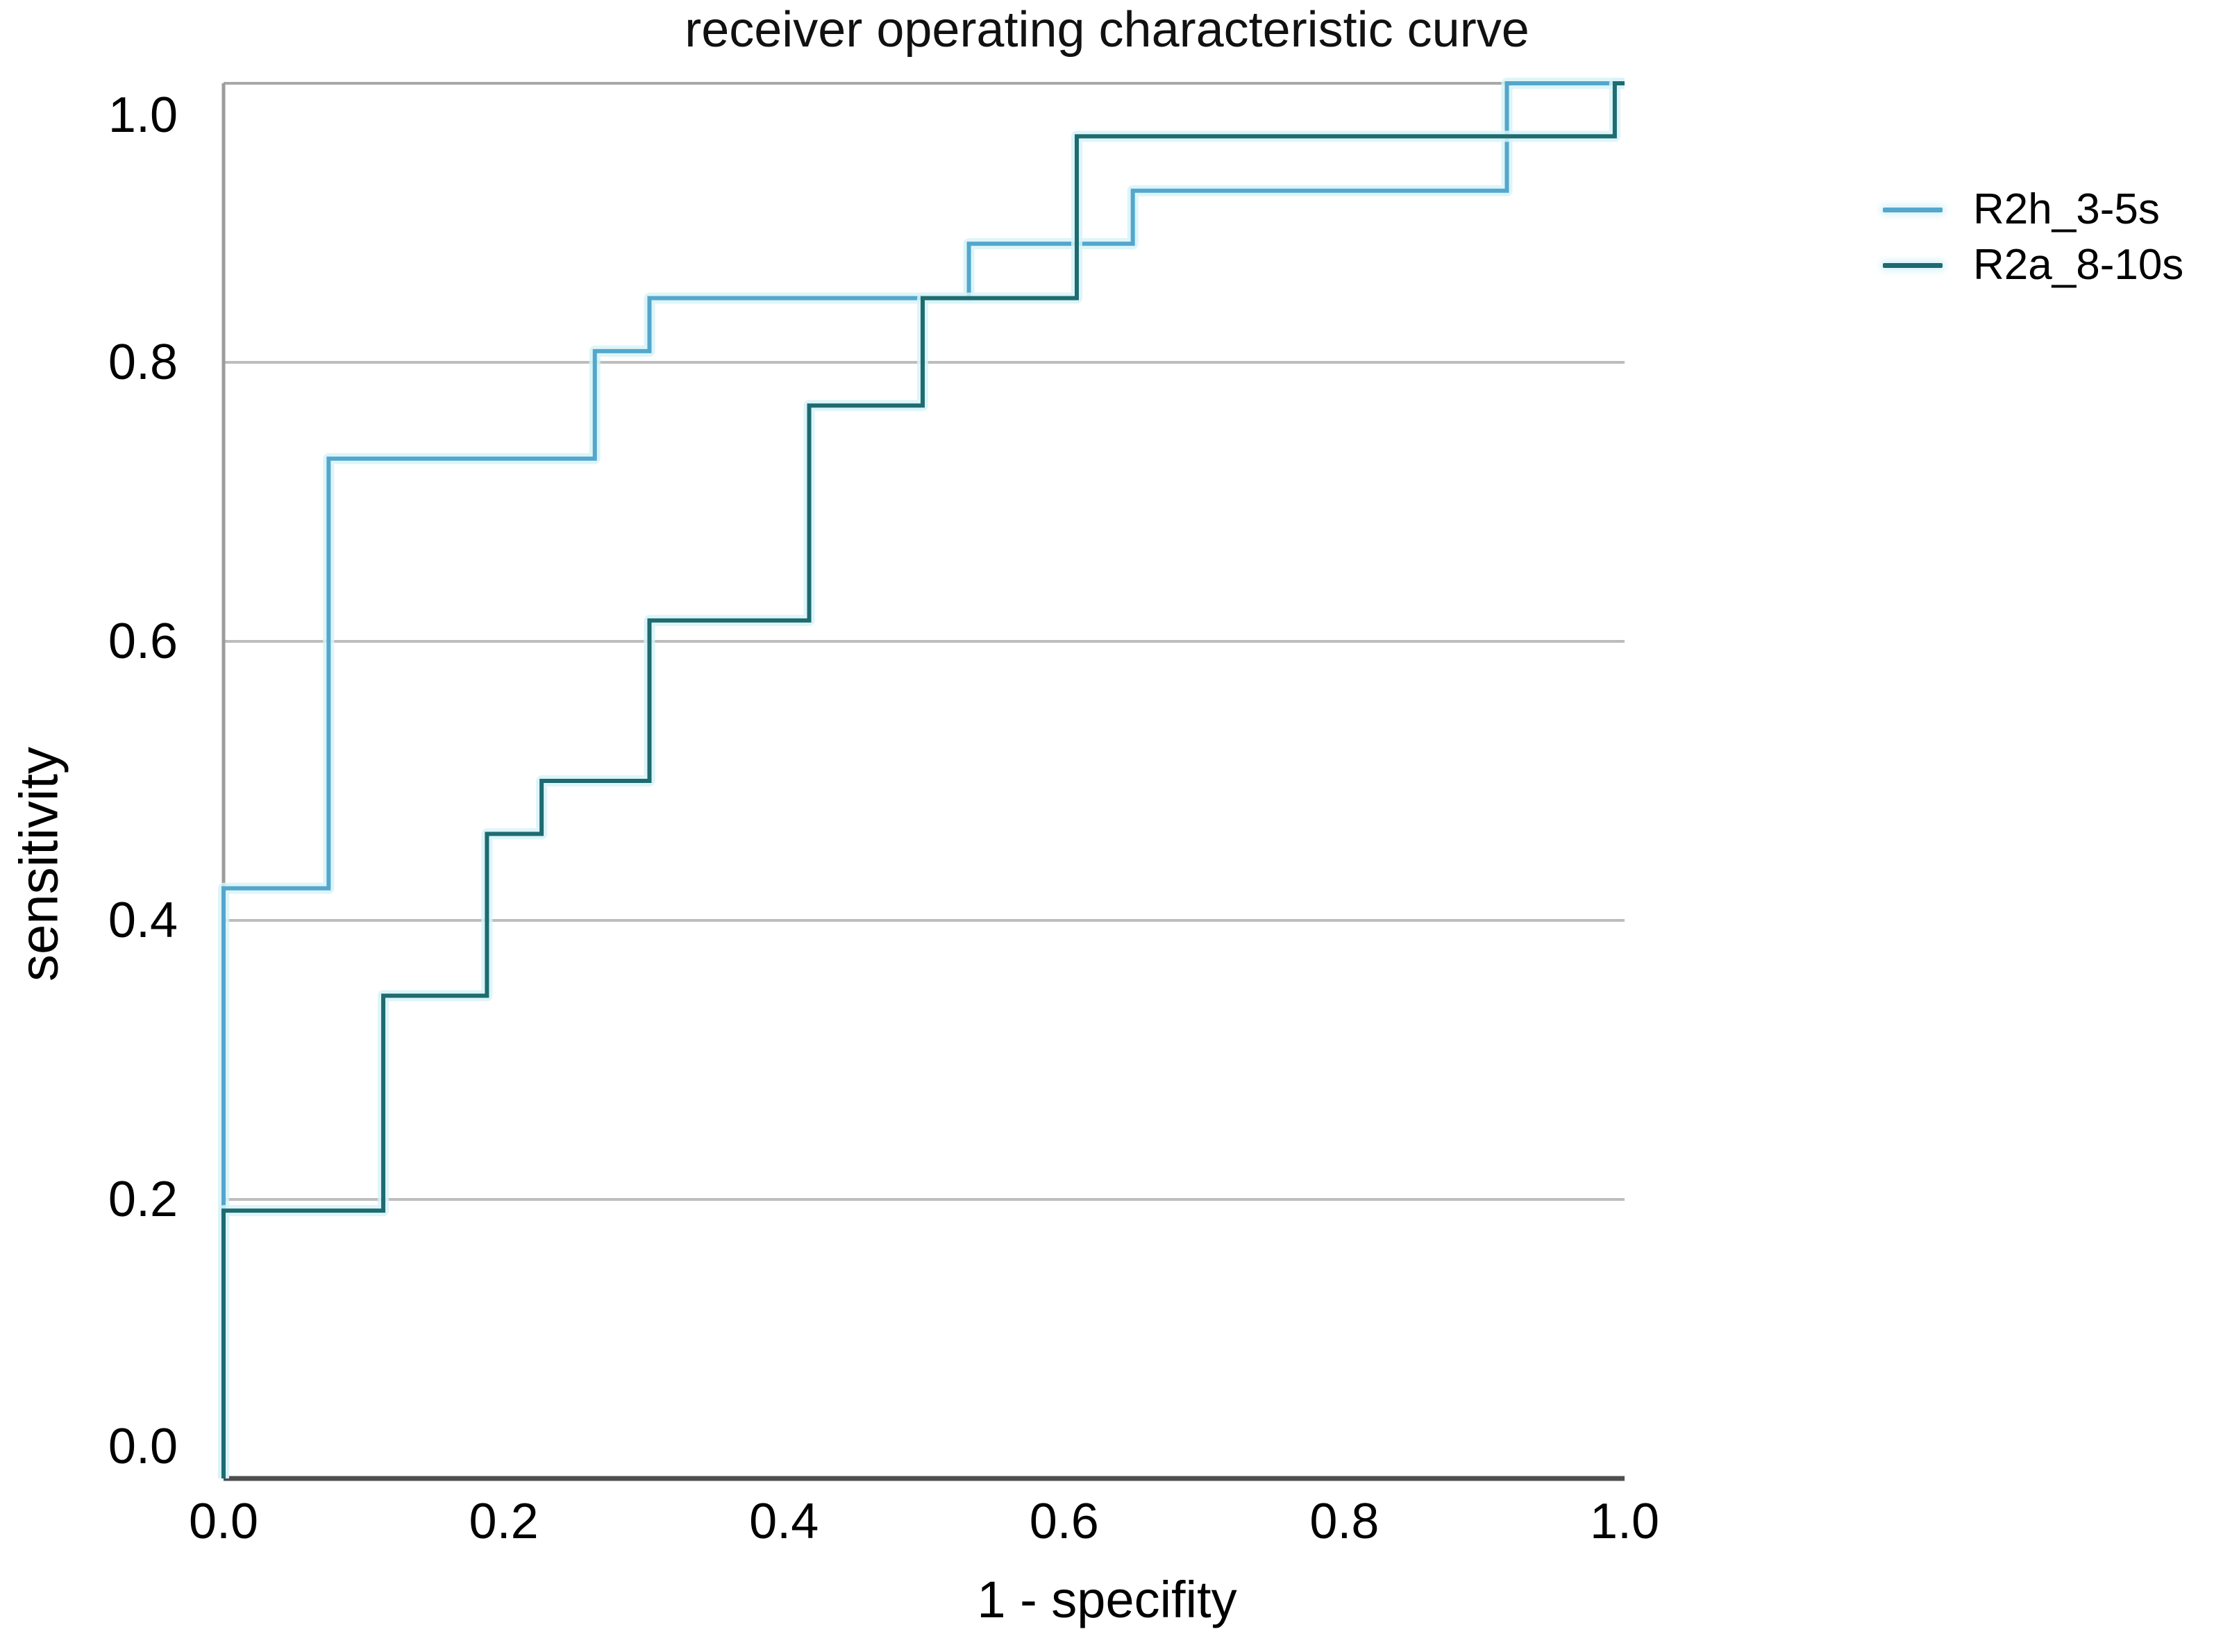  What do you see at coordinates (143, 1446) in the screenshot?
I see `y-tick-label: 0.0` at bounding box center [143, 1446].